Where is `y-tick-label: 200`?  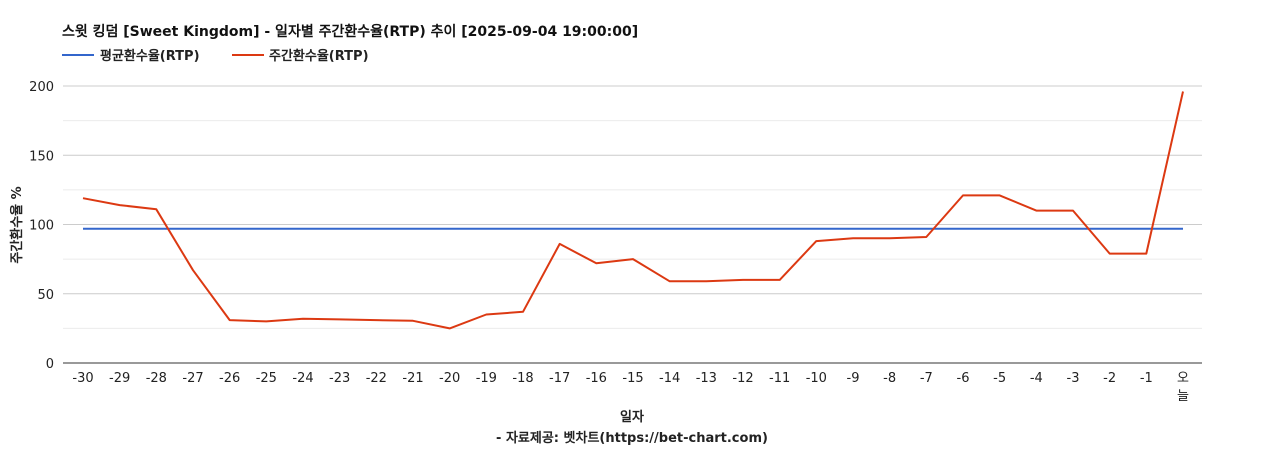 y-tick-label: 200 is located at coordinates (41, 87).